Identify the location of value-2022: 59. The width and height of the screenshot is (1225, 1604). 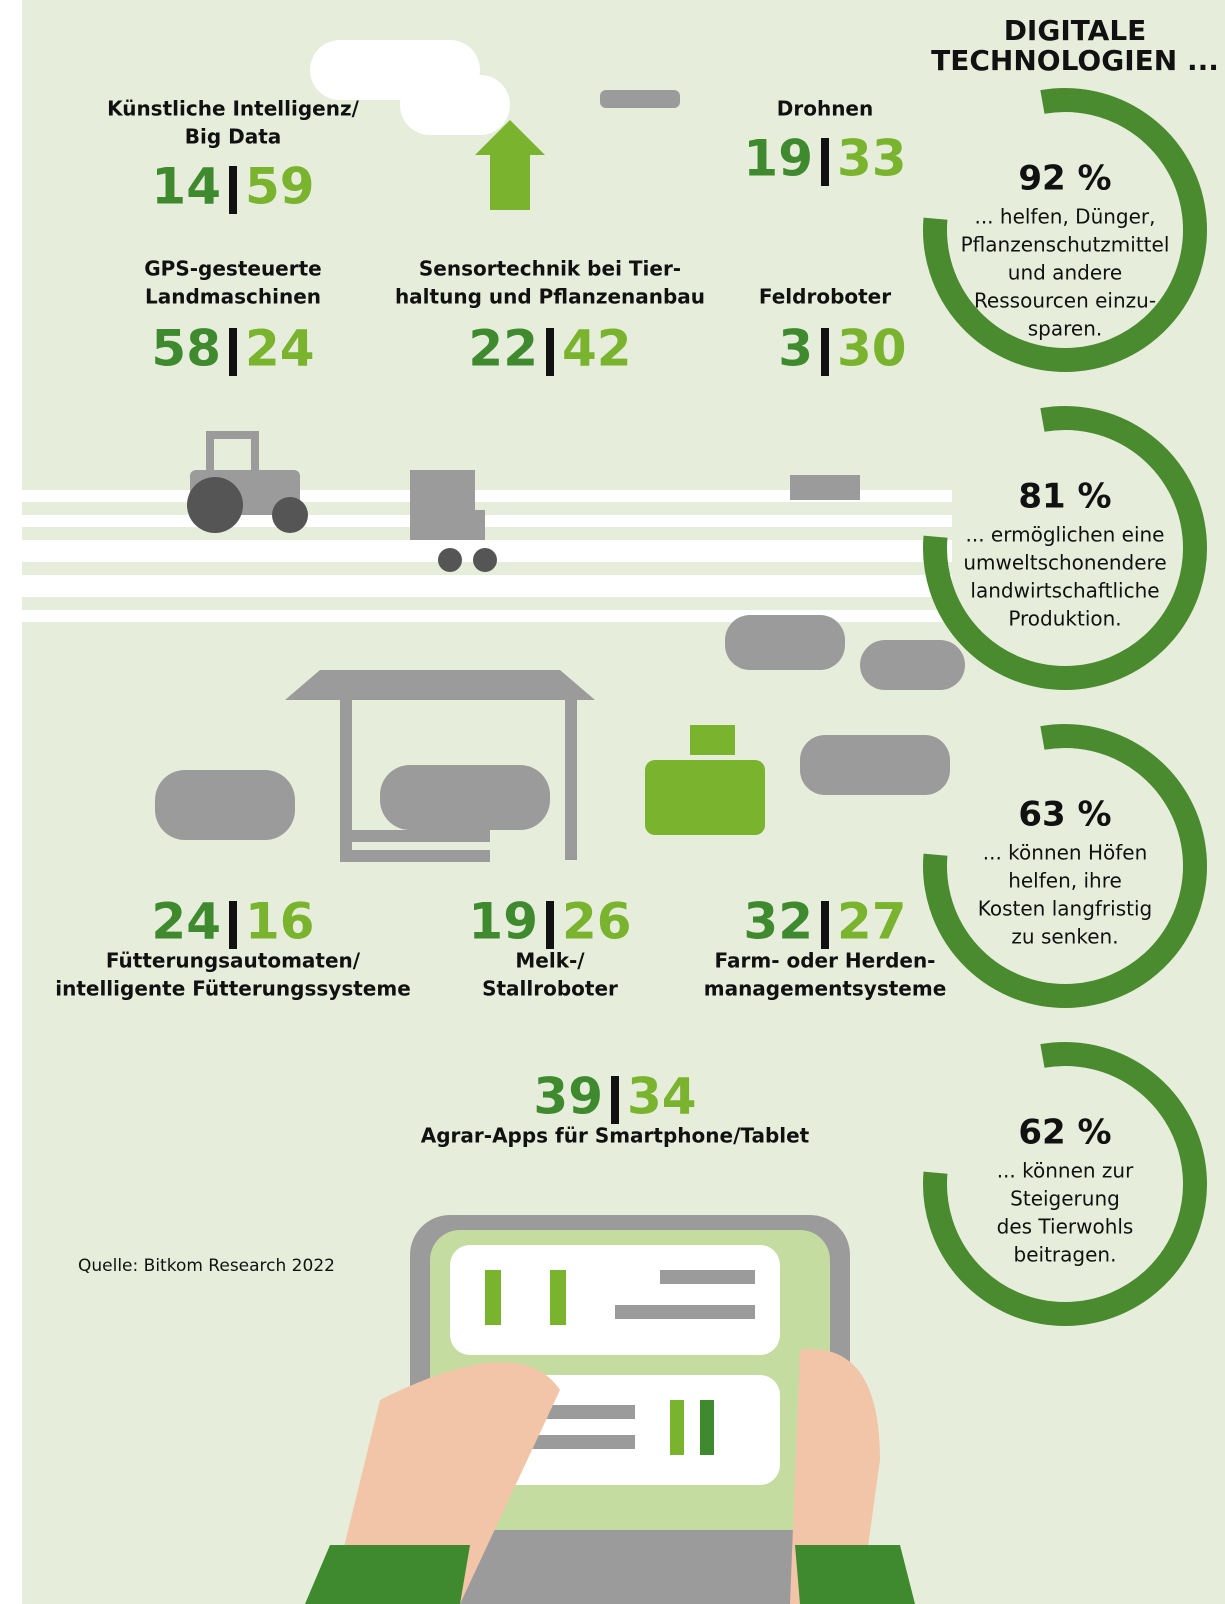
(280, 187).